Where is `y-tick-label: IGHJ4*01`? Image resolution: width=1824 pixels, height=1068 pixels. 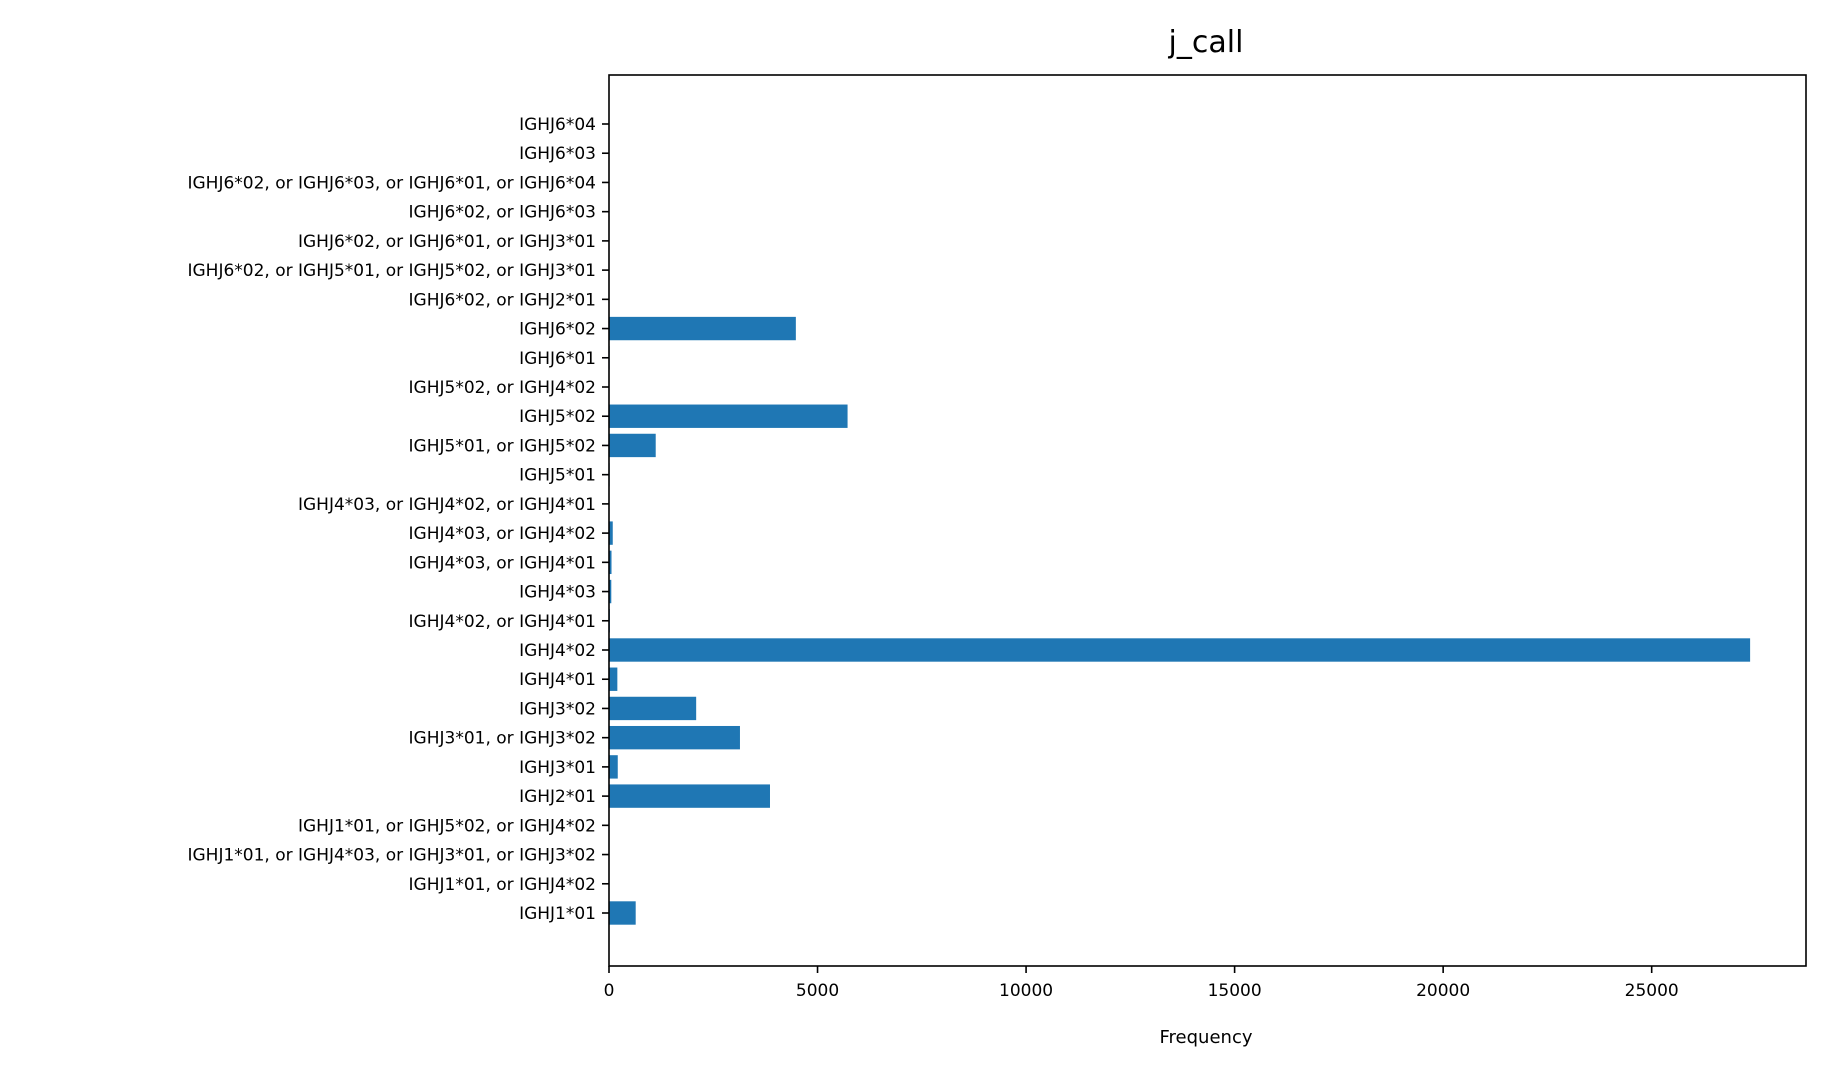
y-tick-label: IGHJ4*01 is located at coordinates (557, 680).